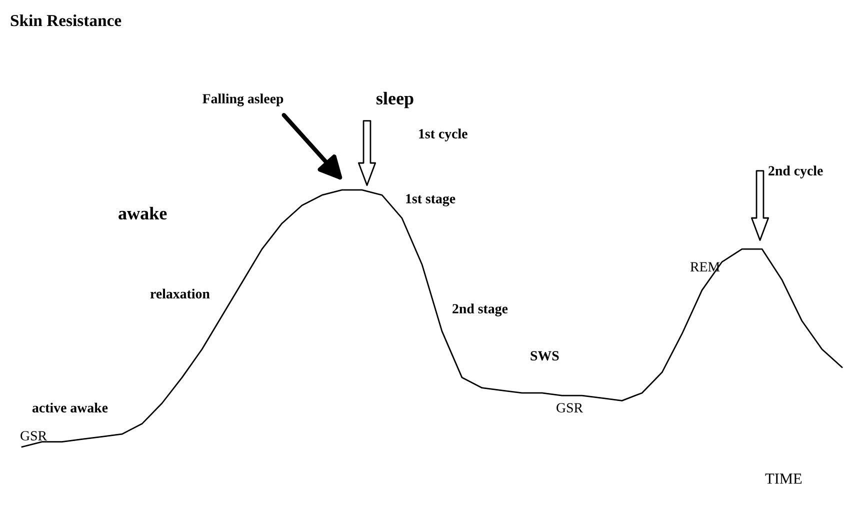  Describe the element at coordinates (180, 293) in the screenshot. I see `annotation: relaxation` at that location.